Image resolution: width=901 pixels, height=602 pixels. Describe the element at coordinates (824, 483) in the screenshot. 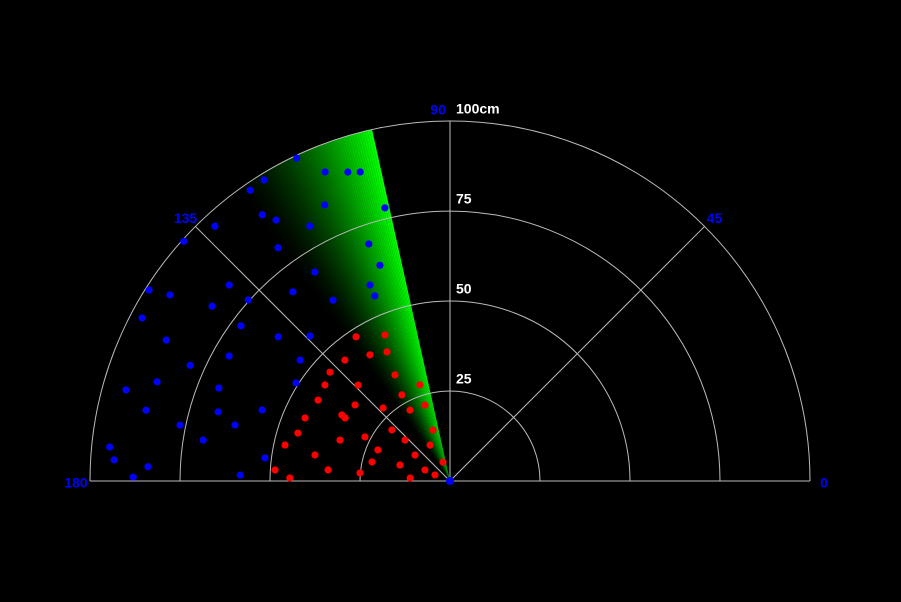

I see `angle-label: 0` at that location.